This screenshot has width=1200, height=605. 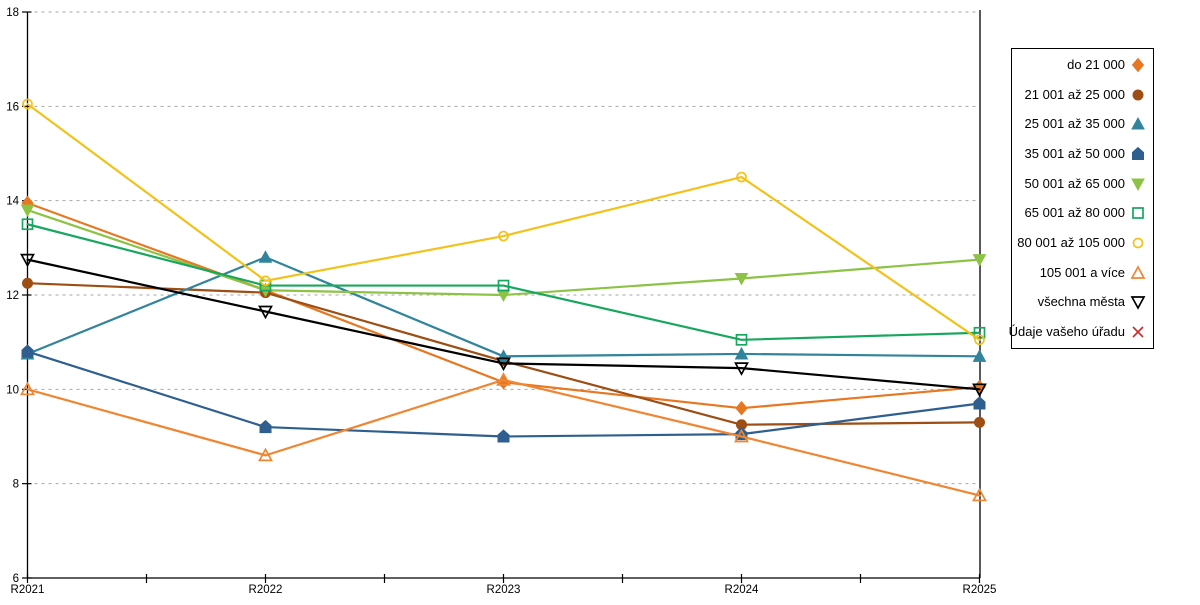 I want to click on legend-item-35-001-a-50-000: 35 001 až 50 000, so click(x=1082, y=154).